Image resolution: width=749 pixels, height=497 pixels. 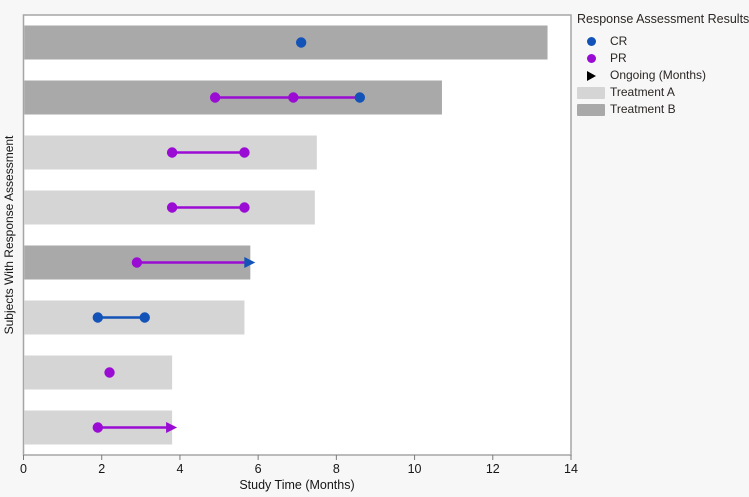 I want to click on legend-item-label: Treatment A, so click(x=642, y=92).